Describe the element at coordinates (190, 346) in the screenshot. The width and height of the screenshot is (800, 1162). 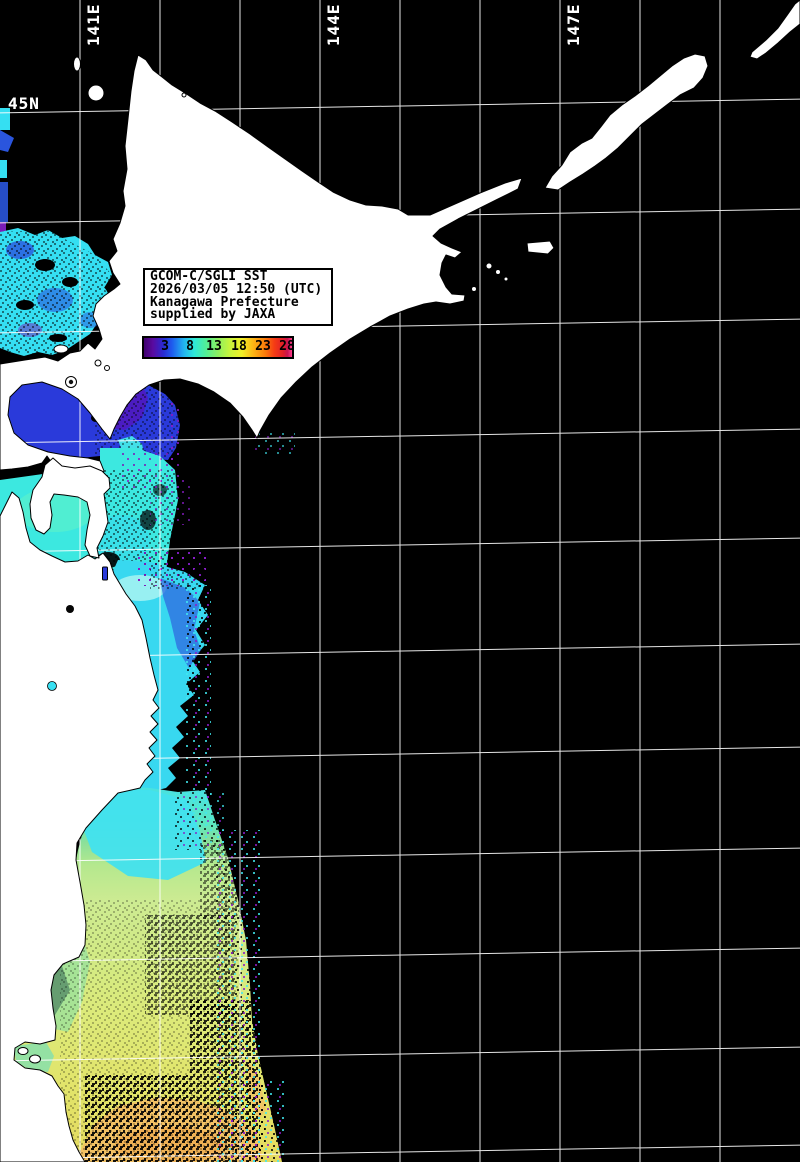
I see `colorbar-tick: 8` at that location.